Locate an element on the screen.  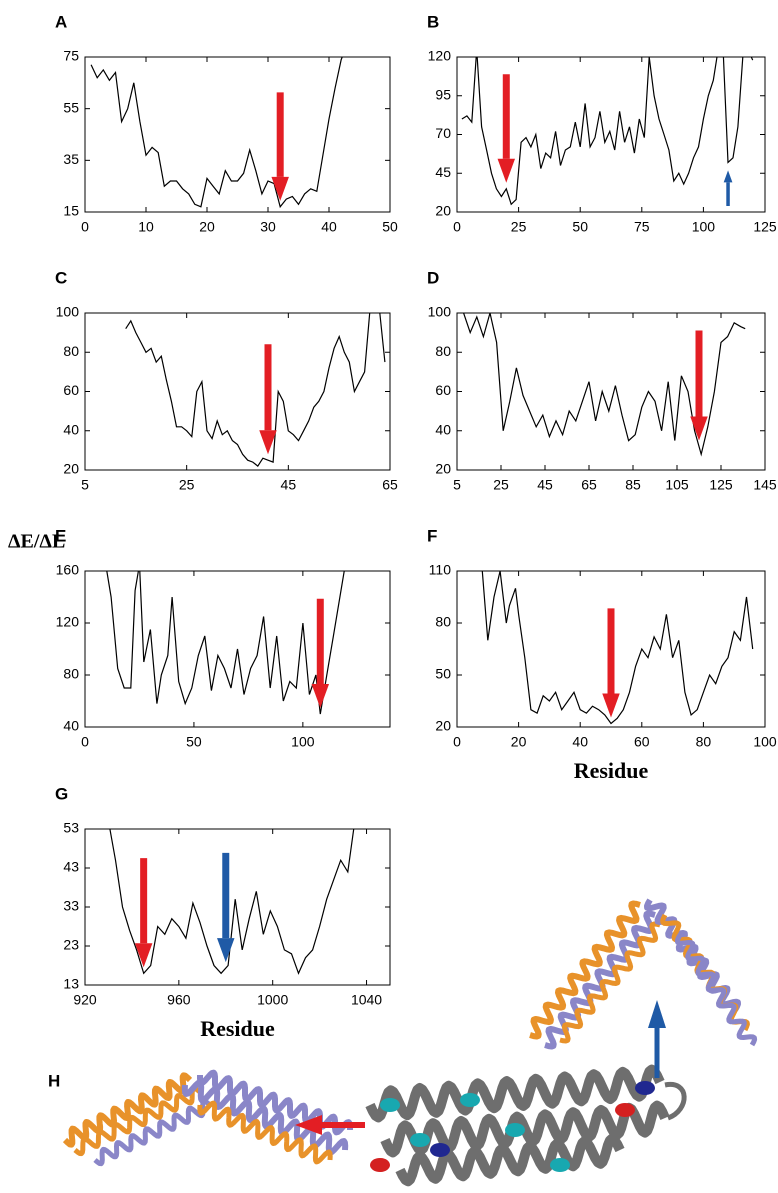
panel-label: D is located at coordinates (433, 277).